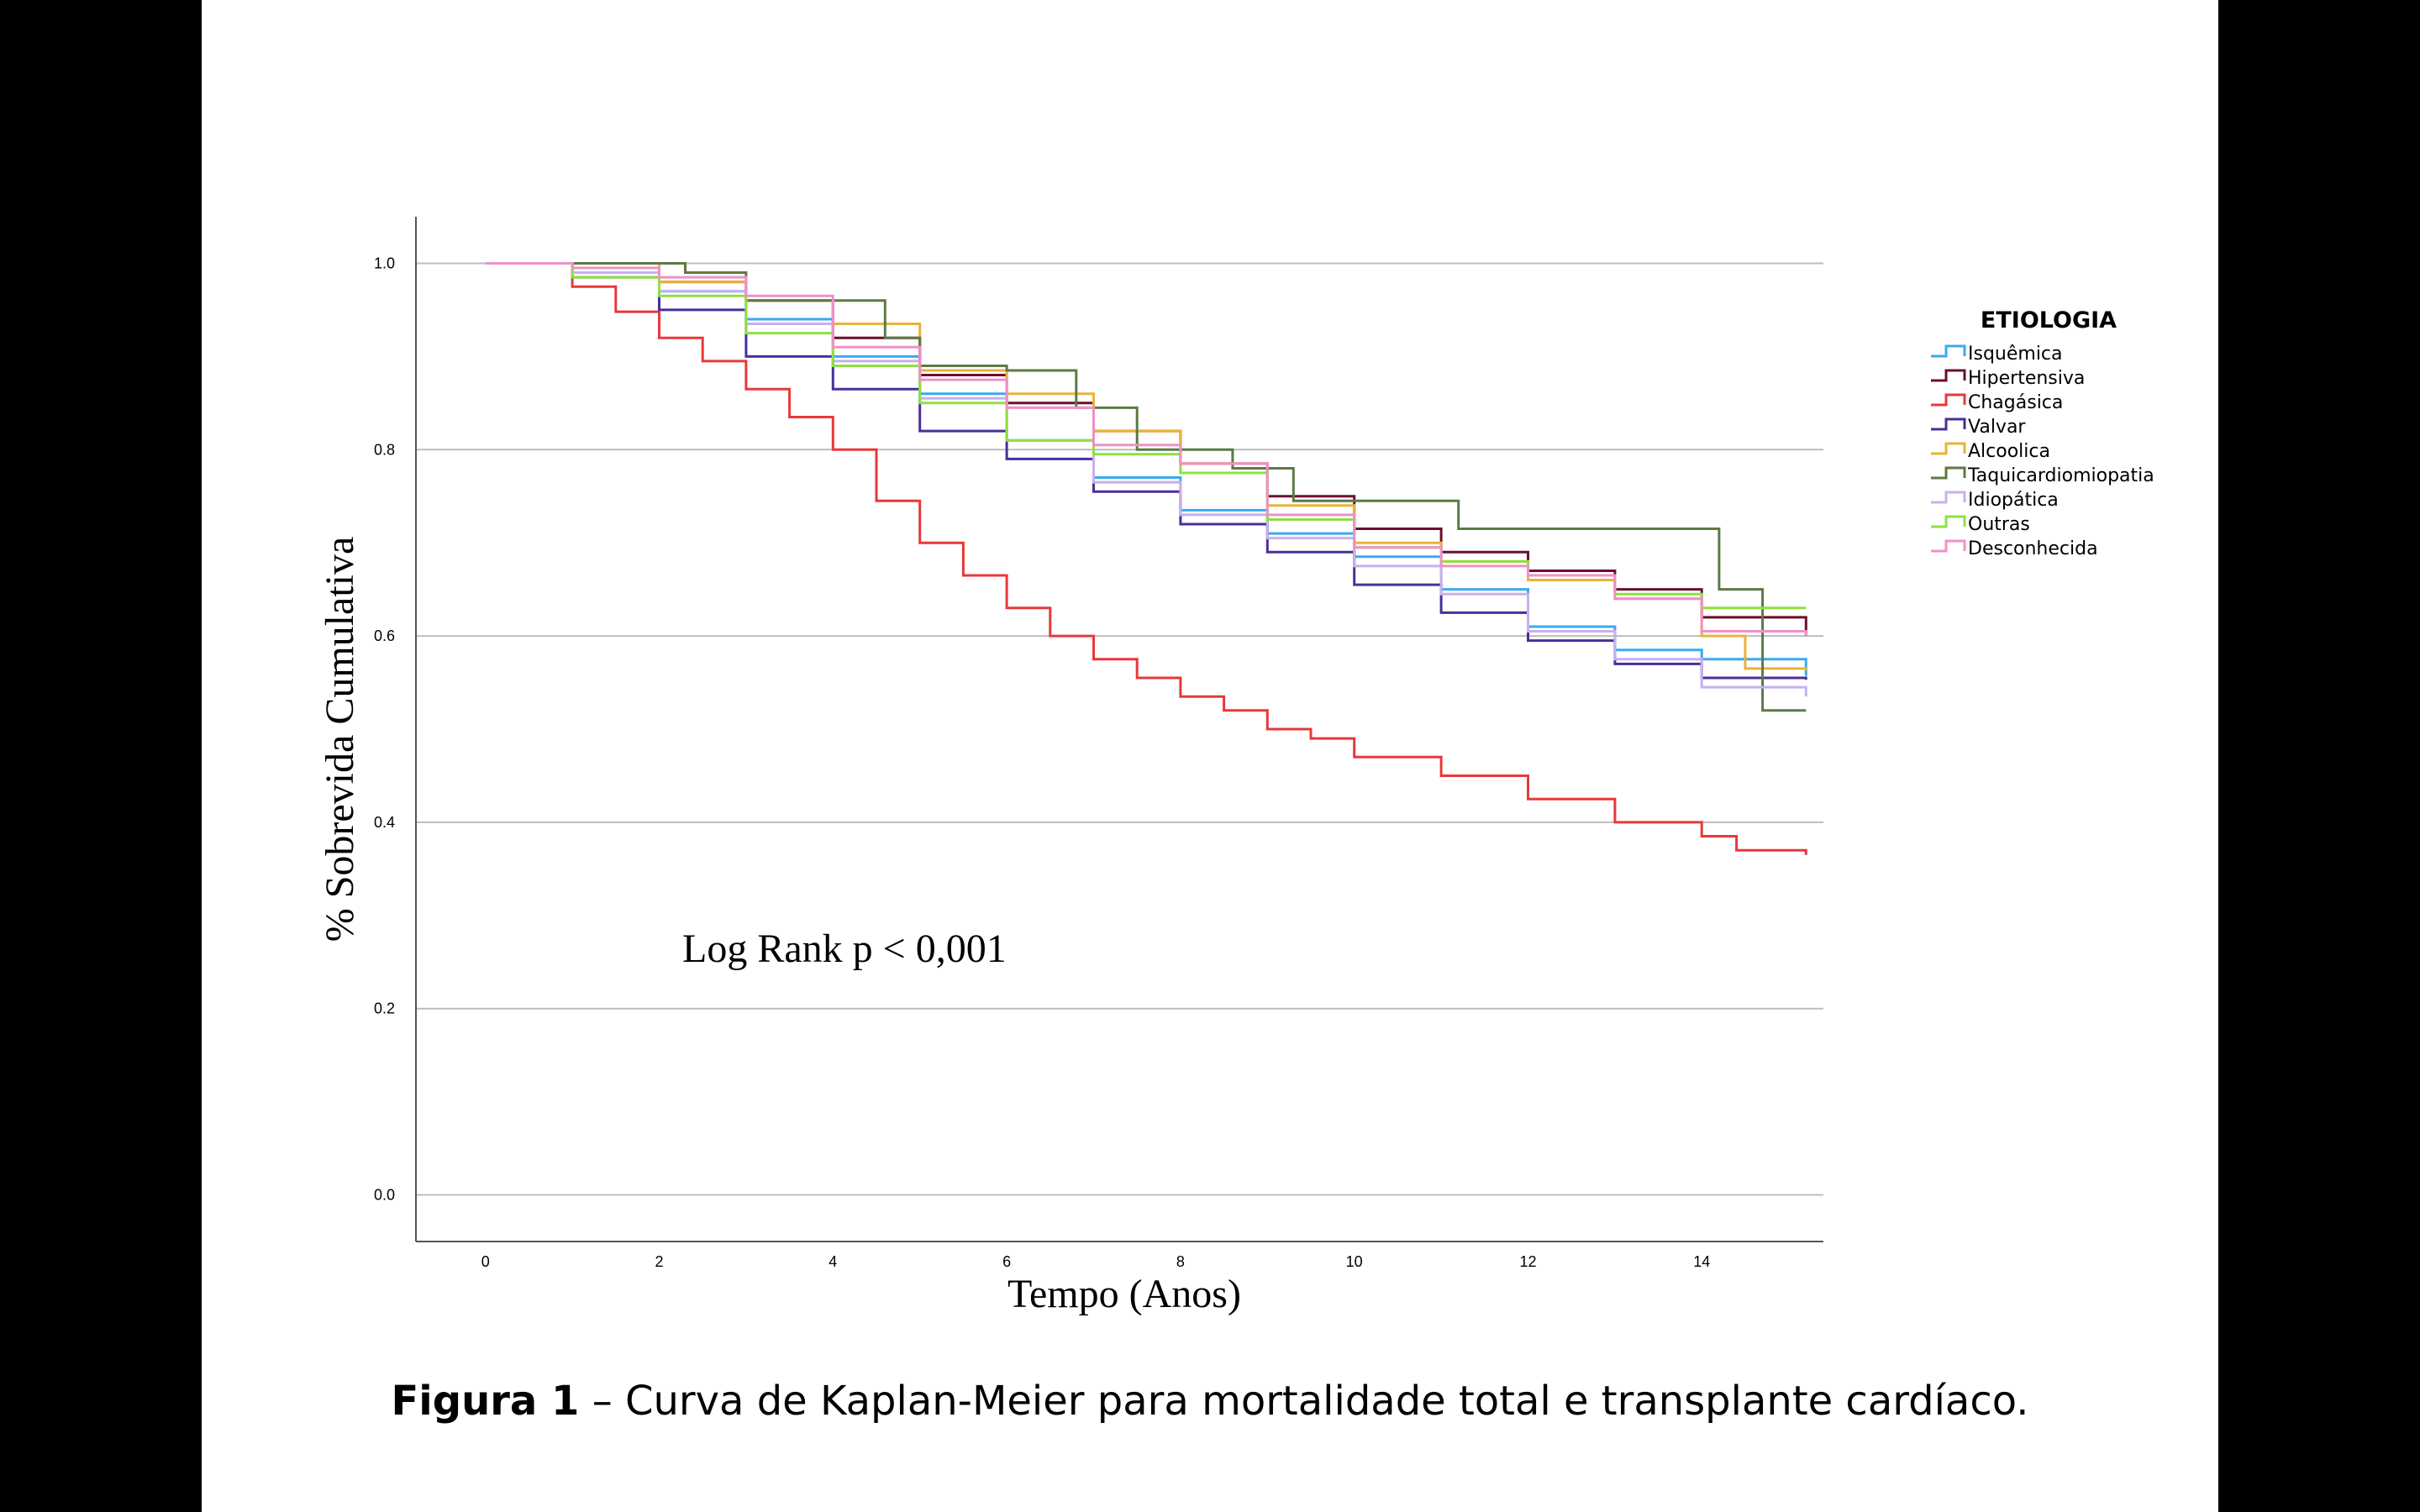 The width and height of the screenshot is (2420, 1512). What do you see at coordinates (1528, 1261) in the screenshot?
I see `x-tick-label: 12` at bounding box center [1528, 1261].